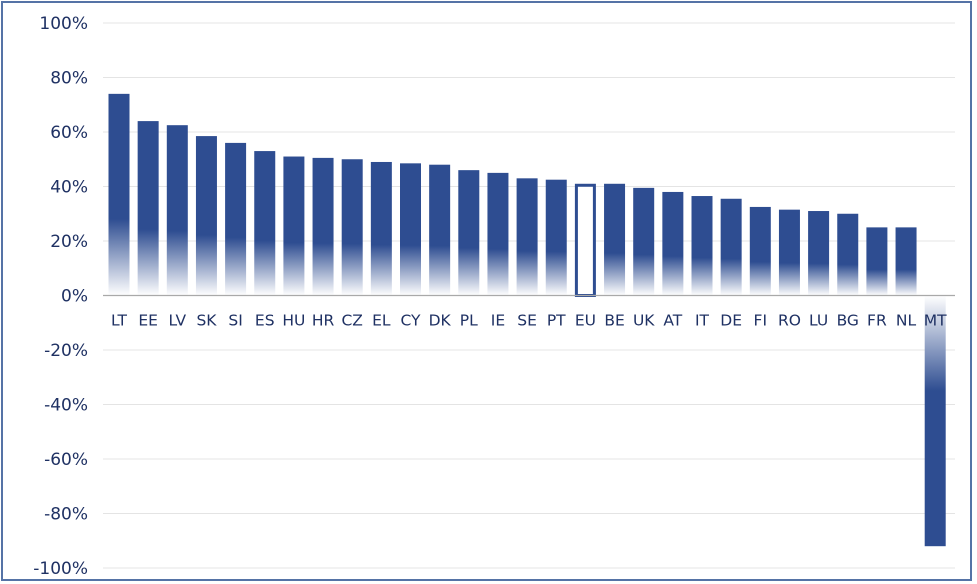  What do you see at coordinates (66, 515) in the screenshot?
I see `y-tick-label: -80%` at bounding box center [66, 515].